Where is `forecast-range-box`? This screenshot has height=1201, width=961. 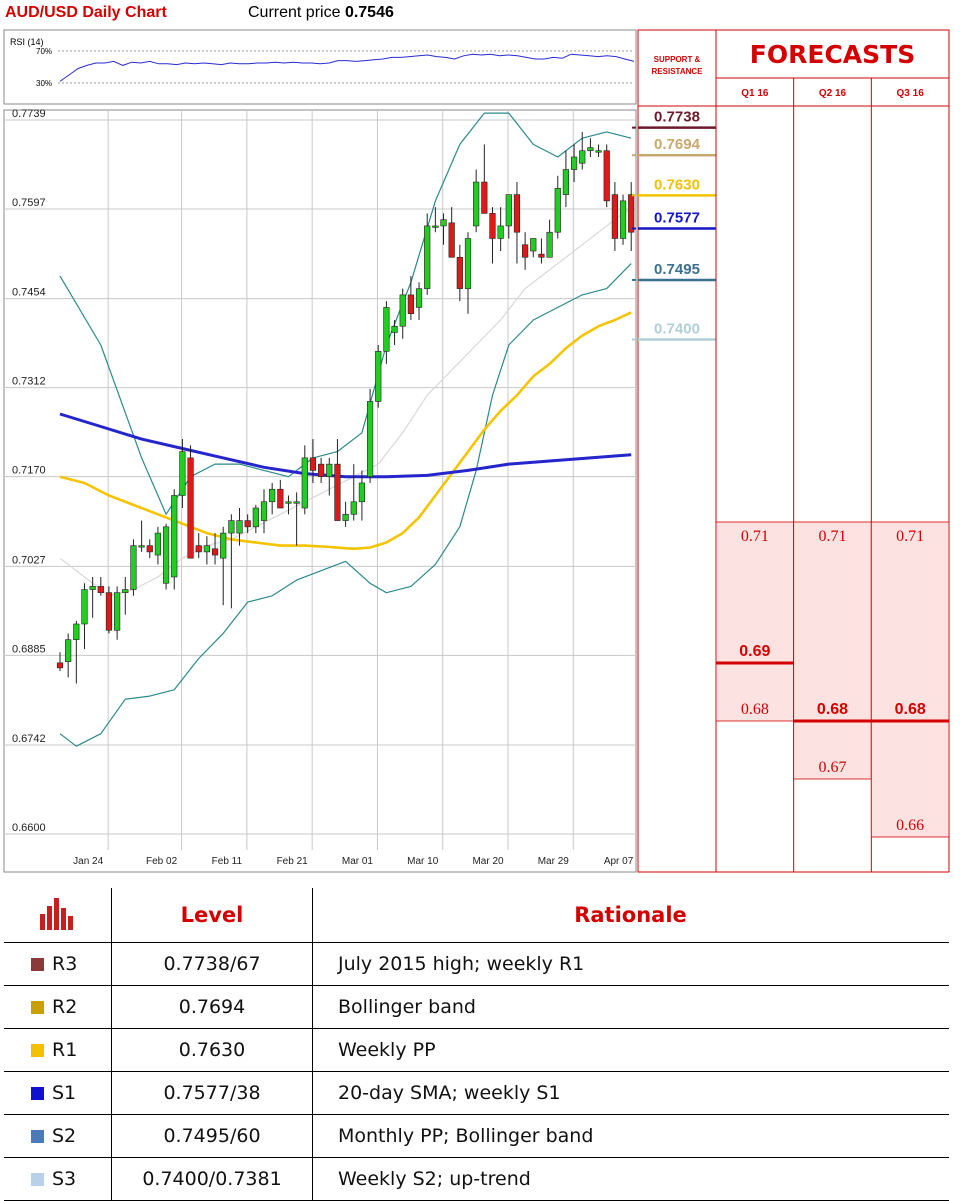 forecast-range-box is located at coordinates (832, 650).